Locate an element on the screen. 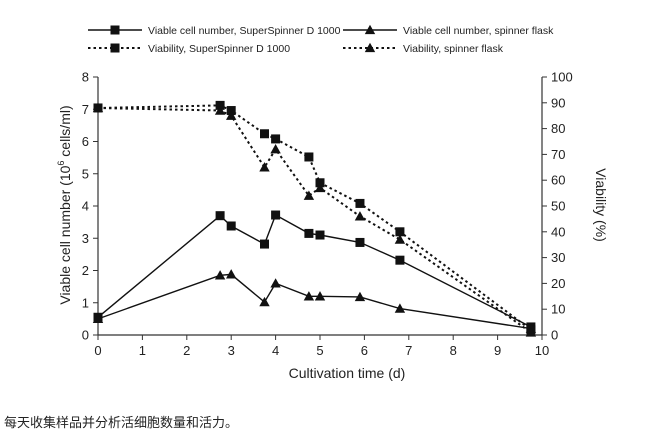 The image size is (650, 442). legend-label: Viability, SuperSpinner D 1000 is located at coordinates (219, 49).